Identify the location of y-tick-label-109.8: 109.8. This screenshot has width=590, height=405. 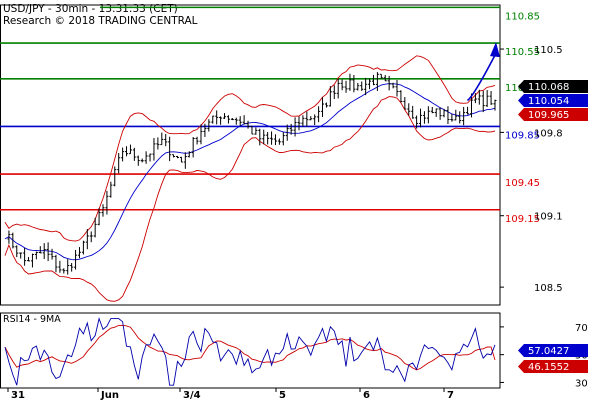
(548, 133).